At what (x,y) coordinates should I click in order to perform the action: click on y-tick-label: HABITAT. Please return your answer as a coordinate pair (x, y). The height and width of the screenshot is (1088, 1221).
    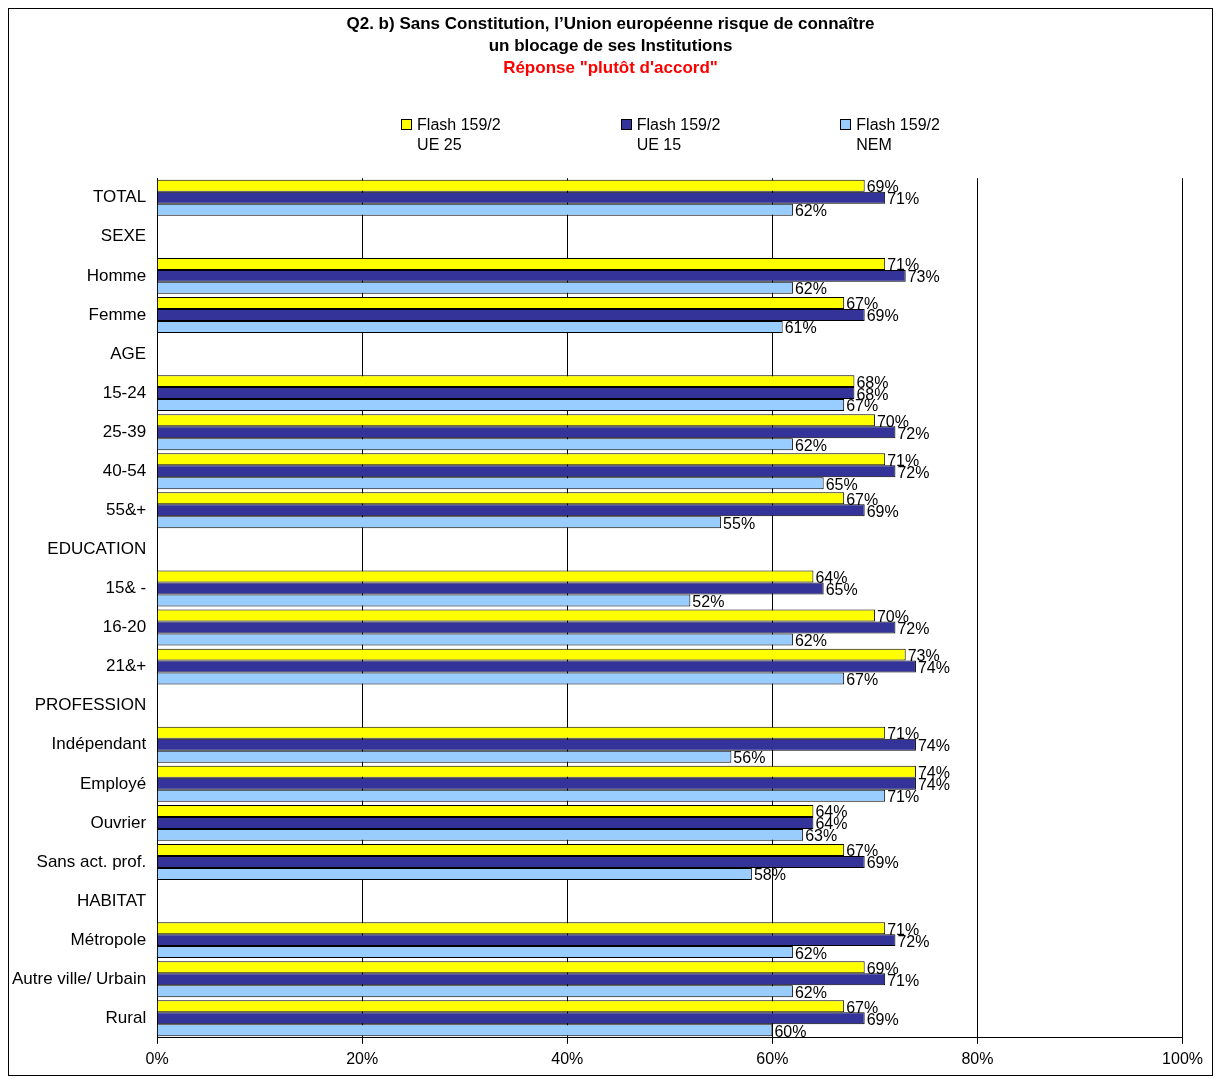
    Looking at the image, I should click on (111, 900).